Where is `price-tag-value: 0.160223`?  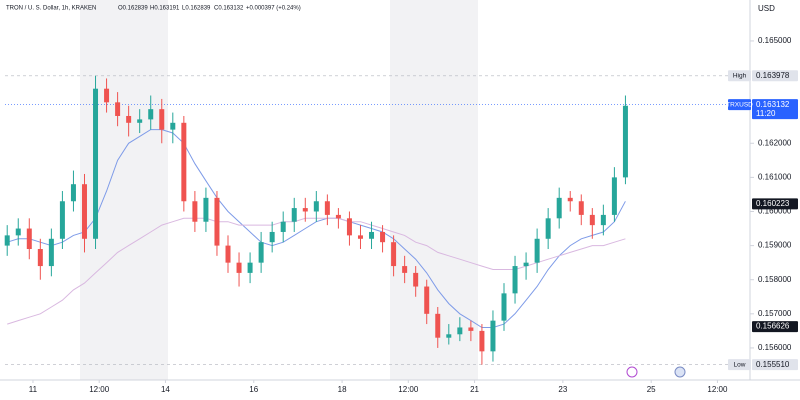
price-tag-value: 0.160223 is located at coordinates (773, 203).